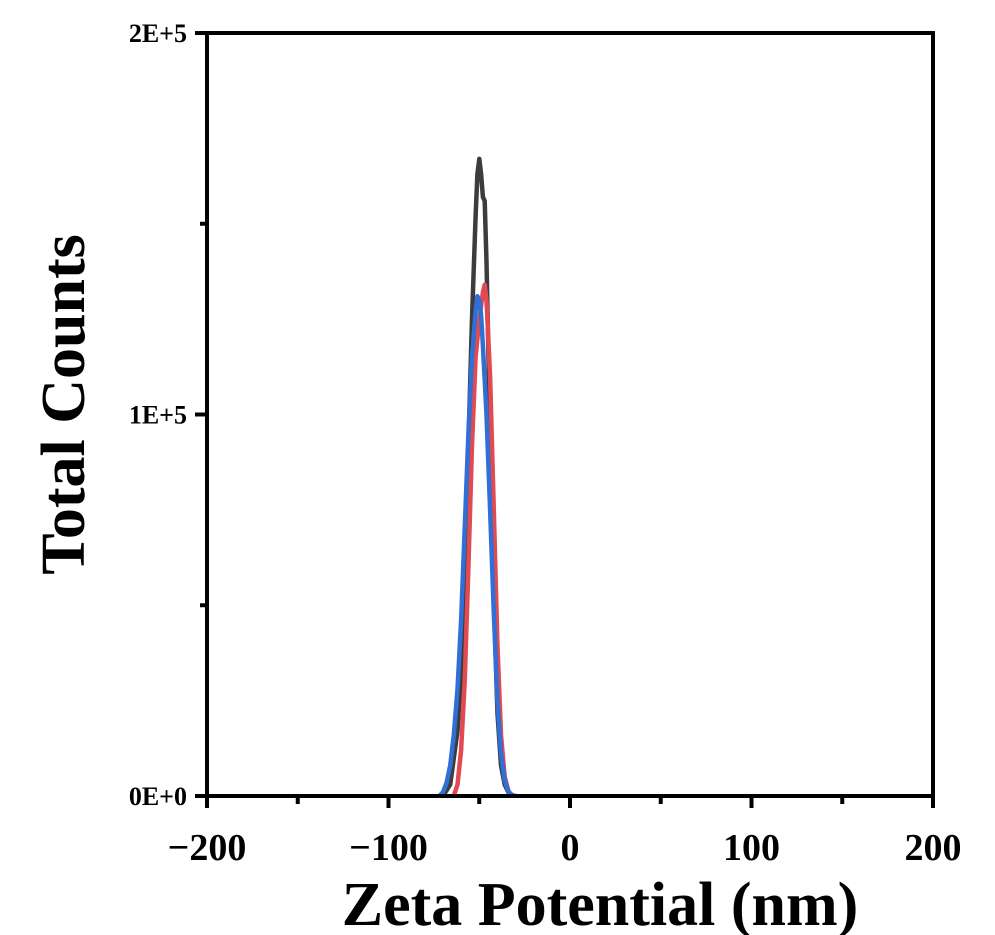  Describe the element at coordinates (570, 848) in the screenshot. I see `x-tick-label: 0` at that location.